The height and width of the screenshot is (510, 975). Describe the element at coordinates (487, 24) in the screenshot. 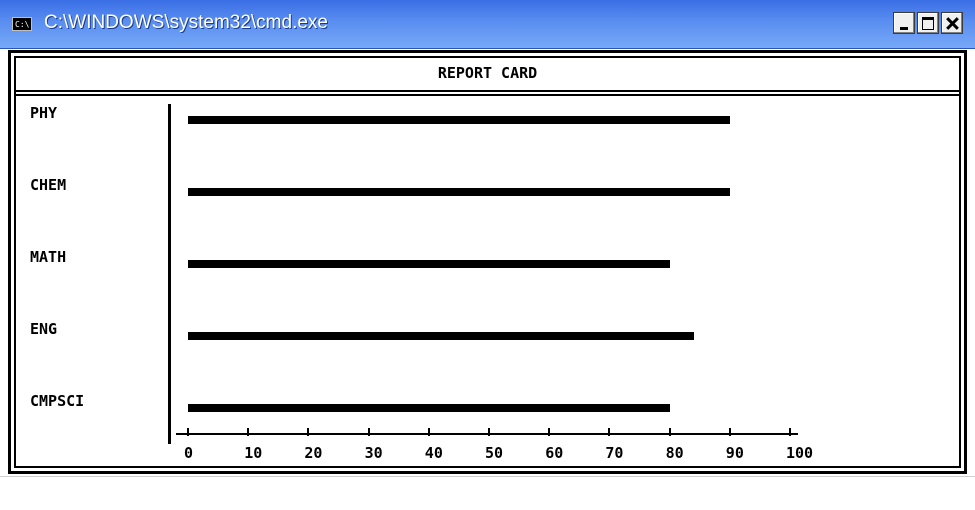

I see `title-bar: C:\ C:\WINDOWS\system32\cmd.exe` at that location.